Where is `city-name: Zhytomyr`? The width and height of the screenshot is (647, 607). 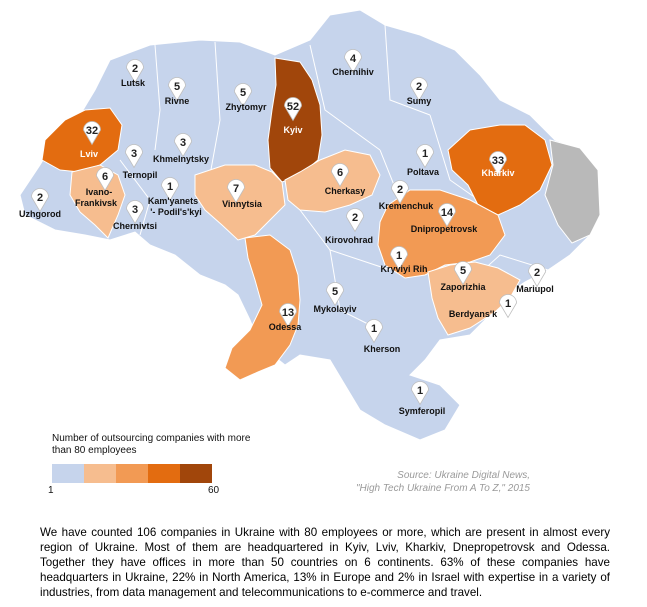
city-name: Zhytomyr is located at coordinates (246, 107).